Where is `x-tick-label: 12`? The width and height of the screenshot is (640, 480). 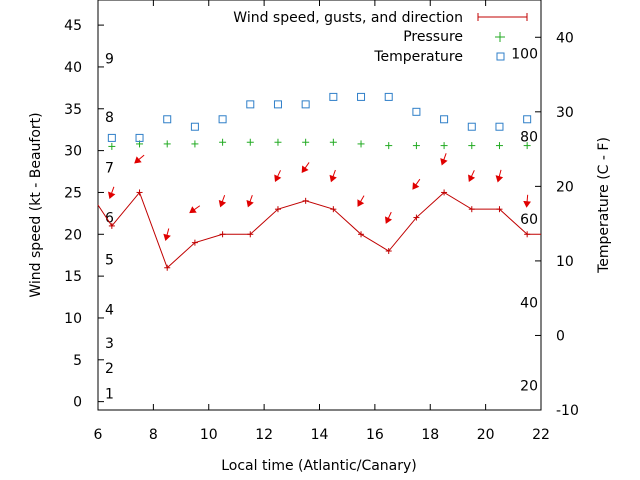 x-tick-label: 12 is located at coordinates (264, 435).